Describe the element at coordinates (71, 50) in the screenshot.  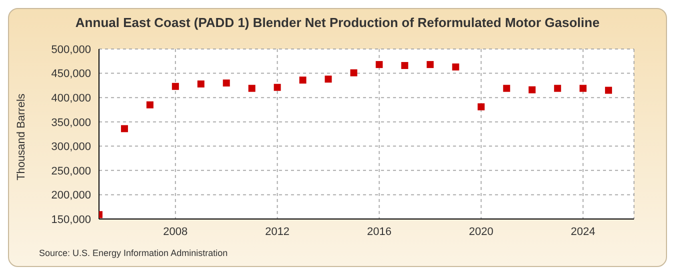
I see `y-tick-label: 500,000` at that location.